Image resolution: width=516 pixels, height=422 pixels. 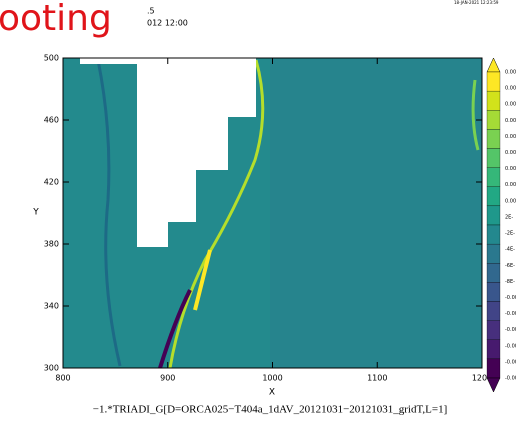 What do you see at coordinates (51, 368) in the screenshot?
I see `y-tick-label: 300` at bounding box center [51, 368].